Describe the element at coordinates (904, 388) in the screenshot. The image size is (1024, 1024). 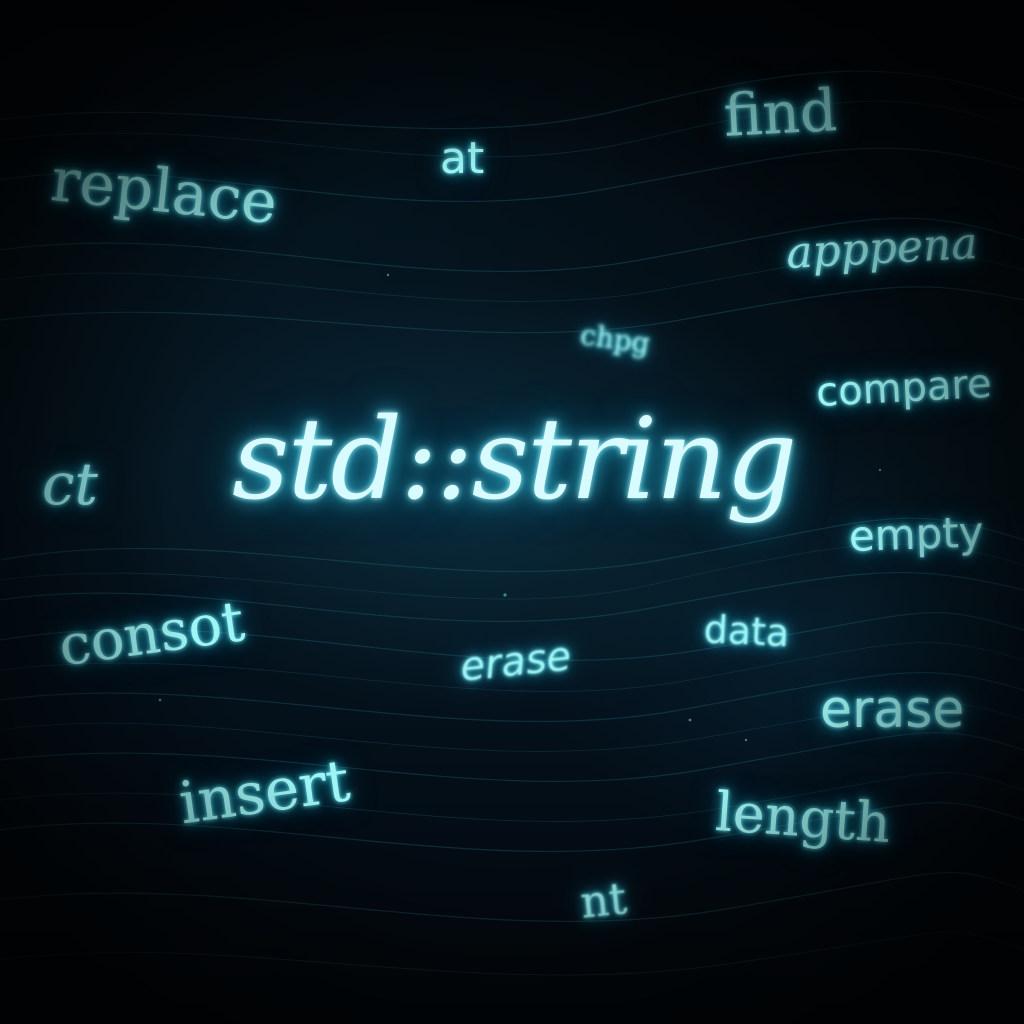
I see `word-compare: compare` at that location.